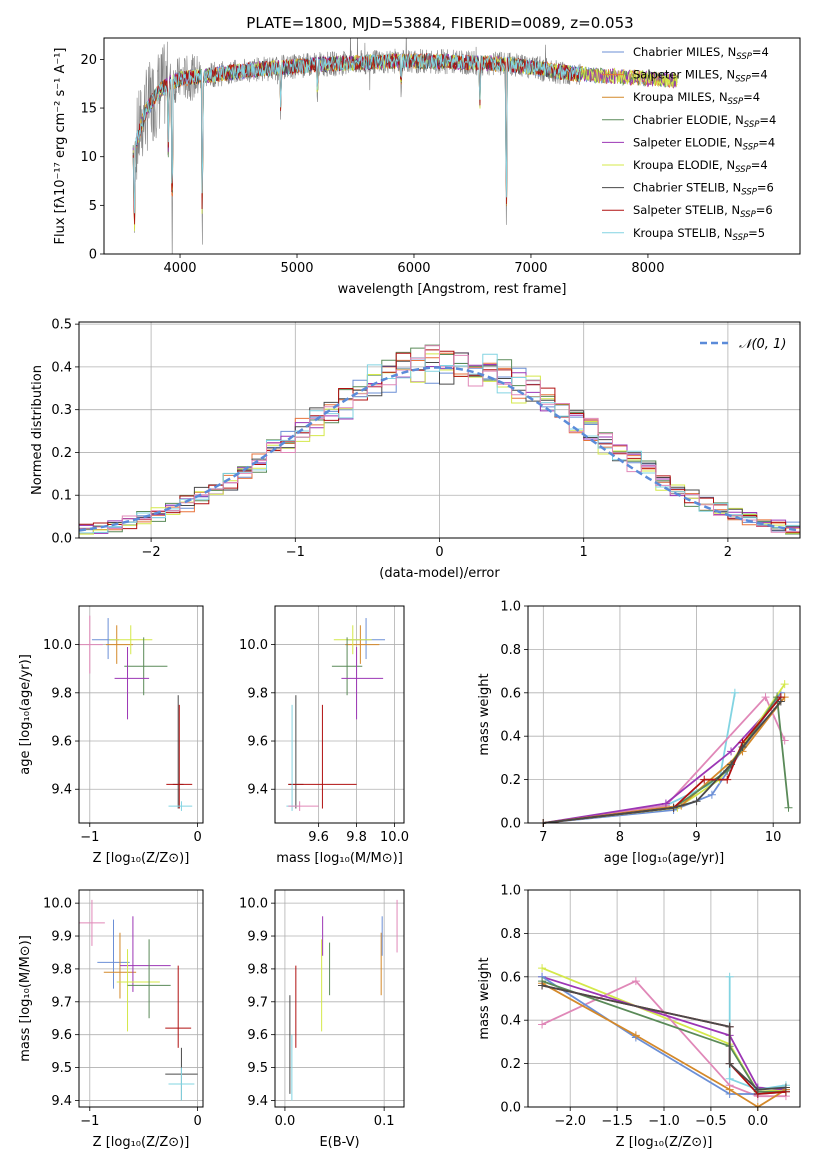 Image resolution: width=819 pixels, height=1170 pixels. Describe the element at coordinates (257, 1002) in the screenshot. I see `y-tick-label: 9.7` at that location.